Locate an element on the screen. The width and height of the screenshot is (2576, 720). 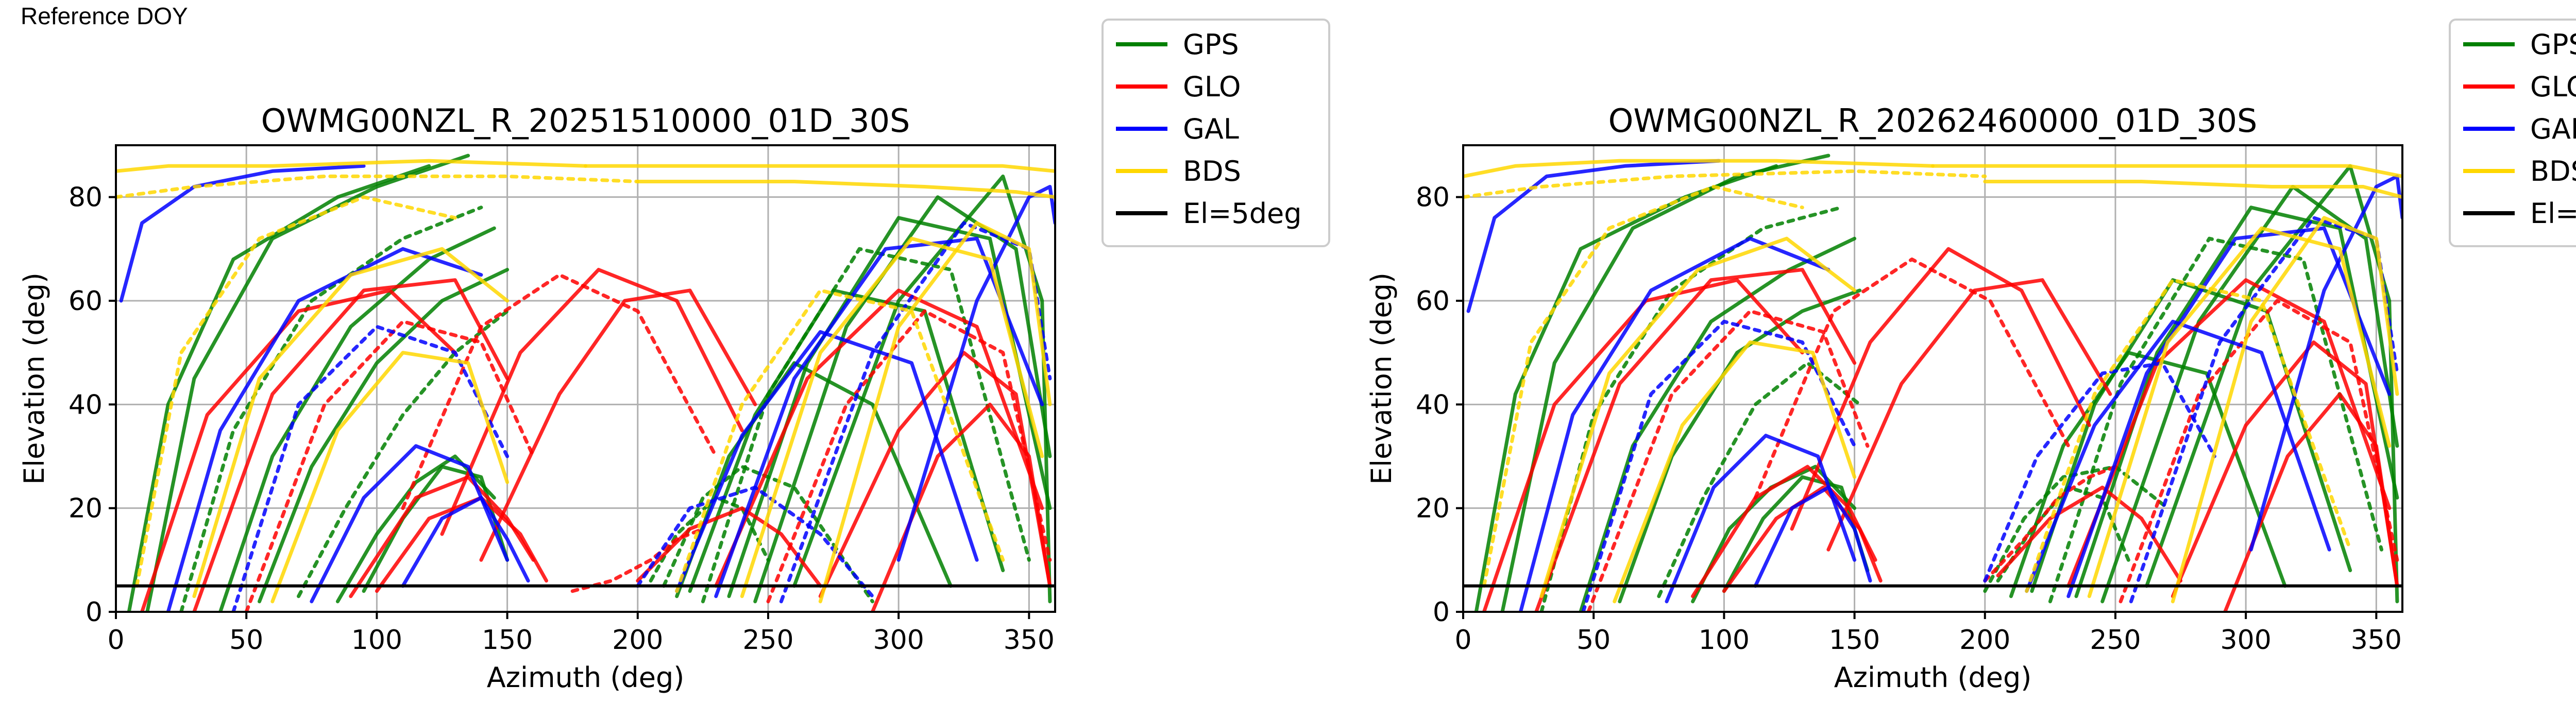
reference-doy-label: Reference DOY is located at coordinates (104, 16).